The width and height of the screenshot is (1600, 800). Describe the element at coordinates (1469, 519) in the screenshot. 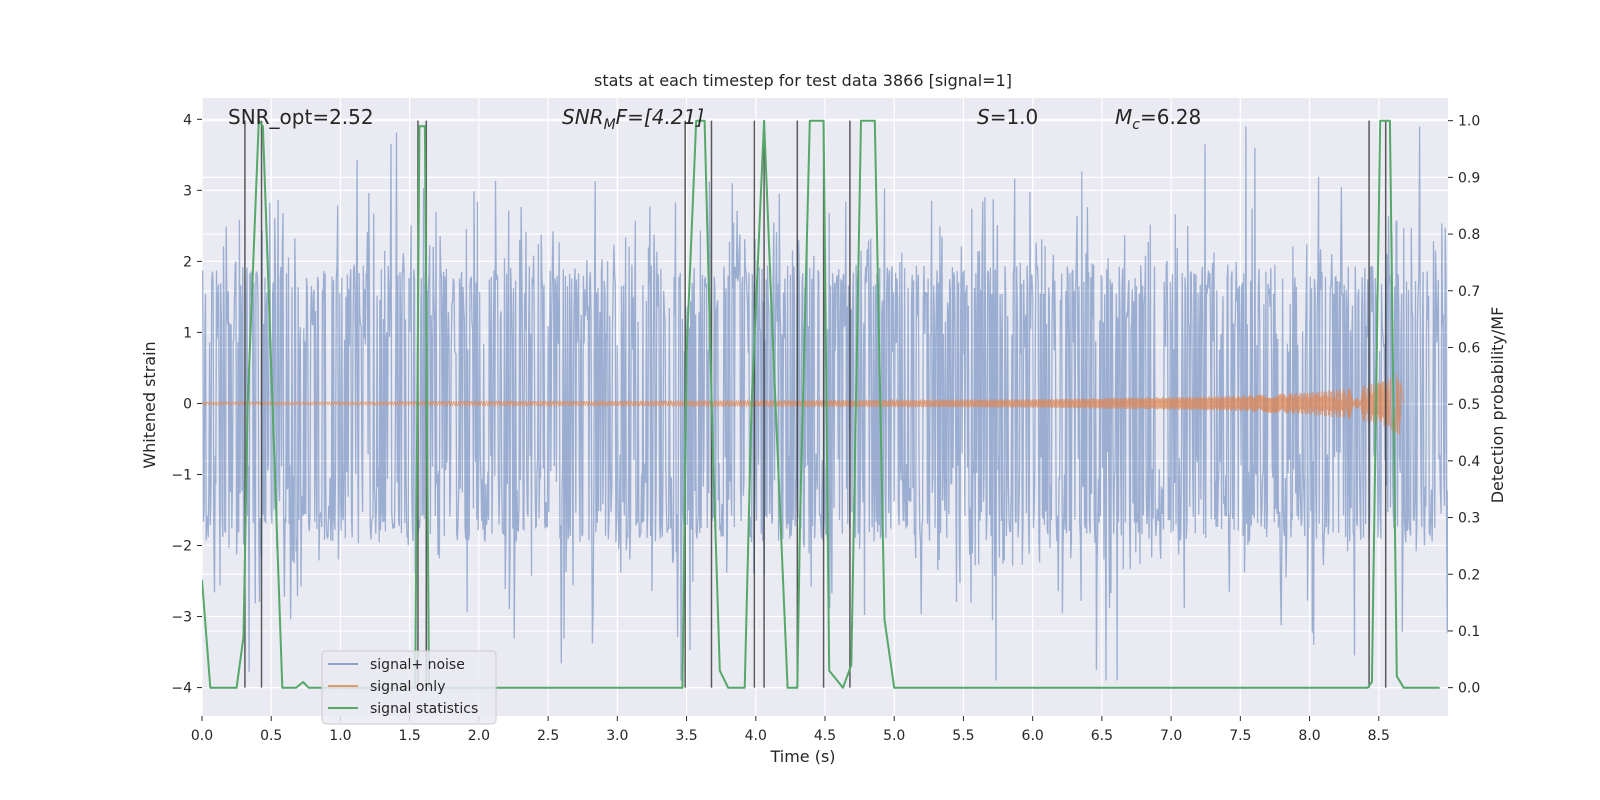

I see `y2-tick-label: 0.3` at that location.